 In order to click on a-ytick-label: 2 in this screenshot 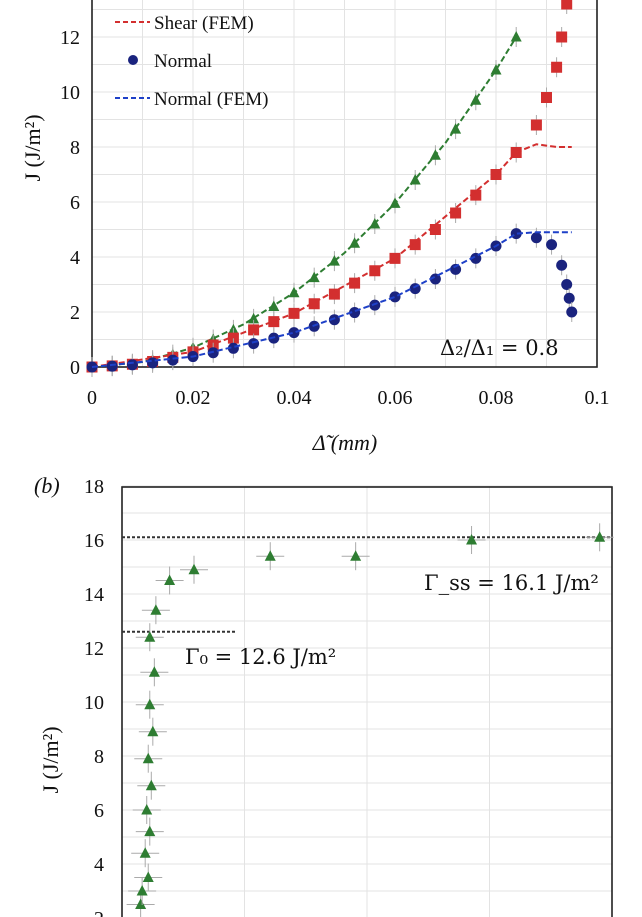, I will do `click(75, 313)`.